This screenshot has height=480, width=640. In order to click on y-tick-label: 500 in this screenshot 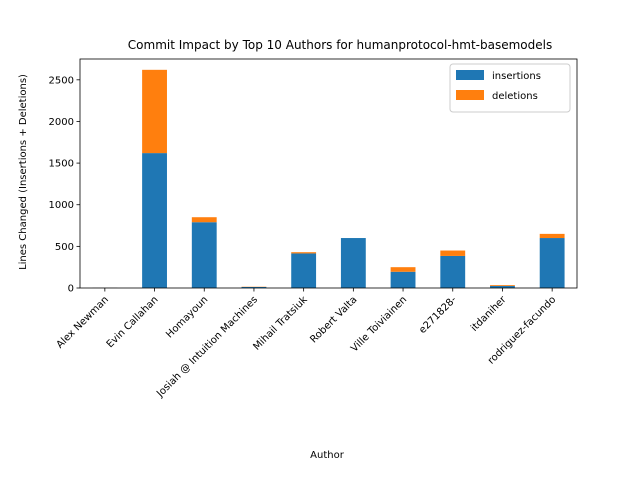, I will do `click(64, 247)`.